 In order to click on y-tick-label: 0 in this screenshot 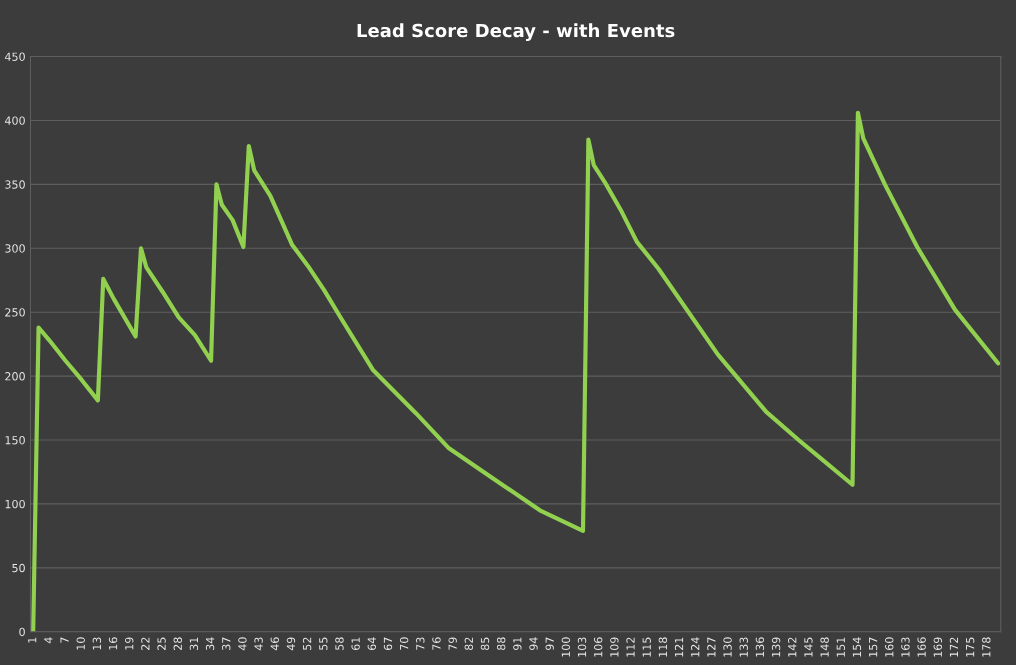, I will do `click(22, 632)`.